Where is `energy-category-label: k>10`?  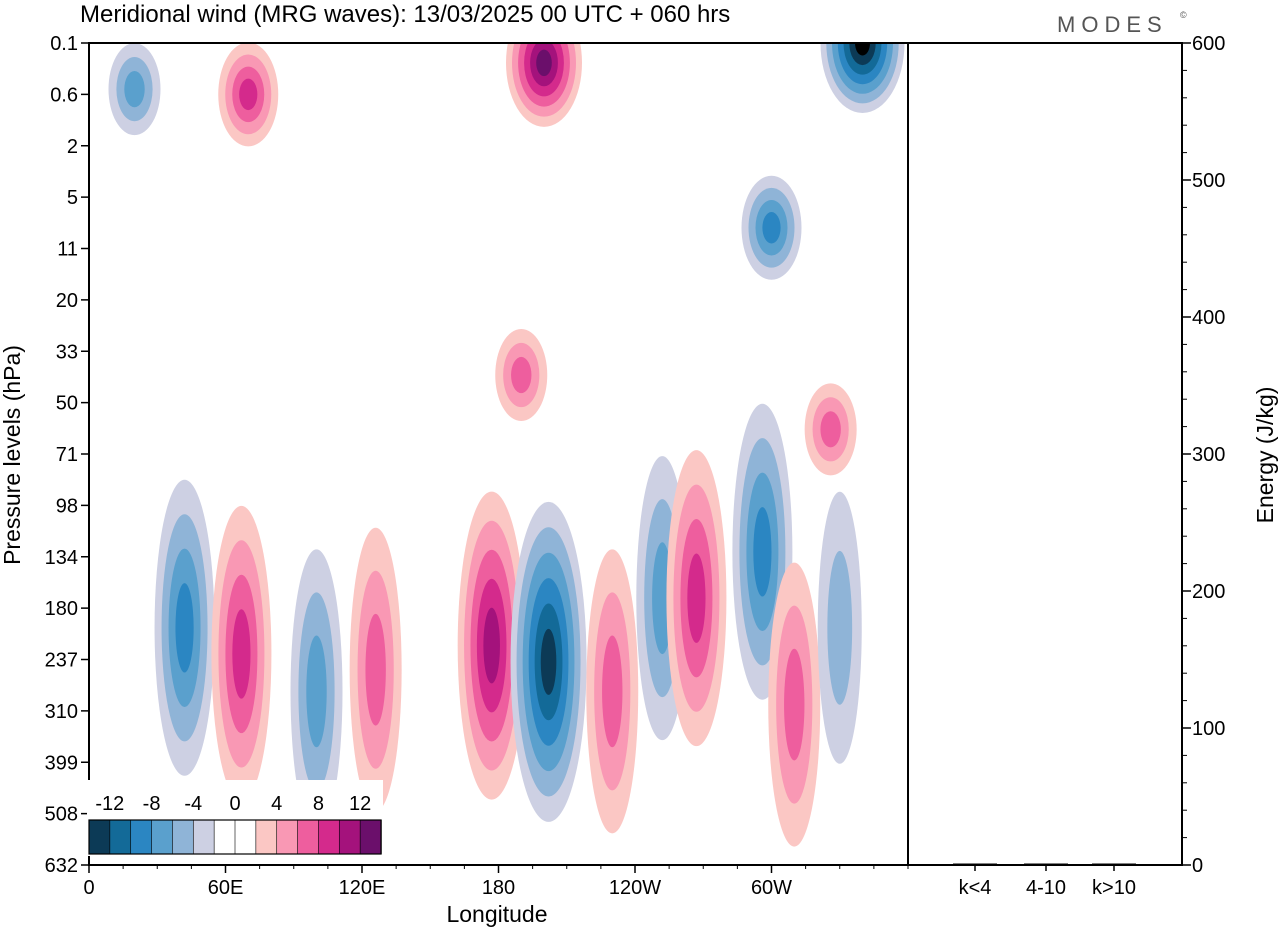 energy-category-label: k>10 is located at coordinates (1114, 888).